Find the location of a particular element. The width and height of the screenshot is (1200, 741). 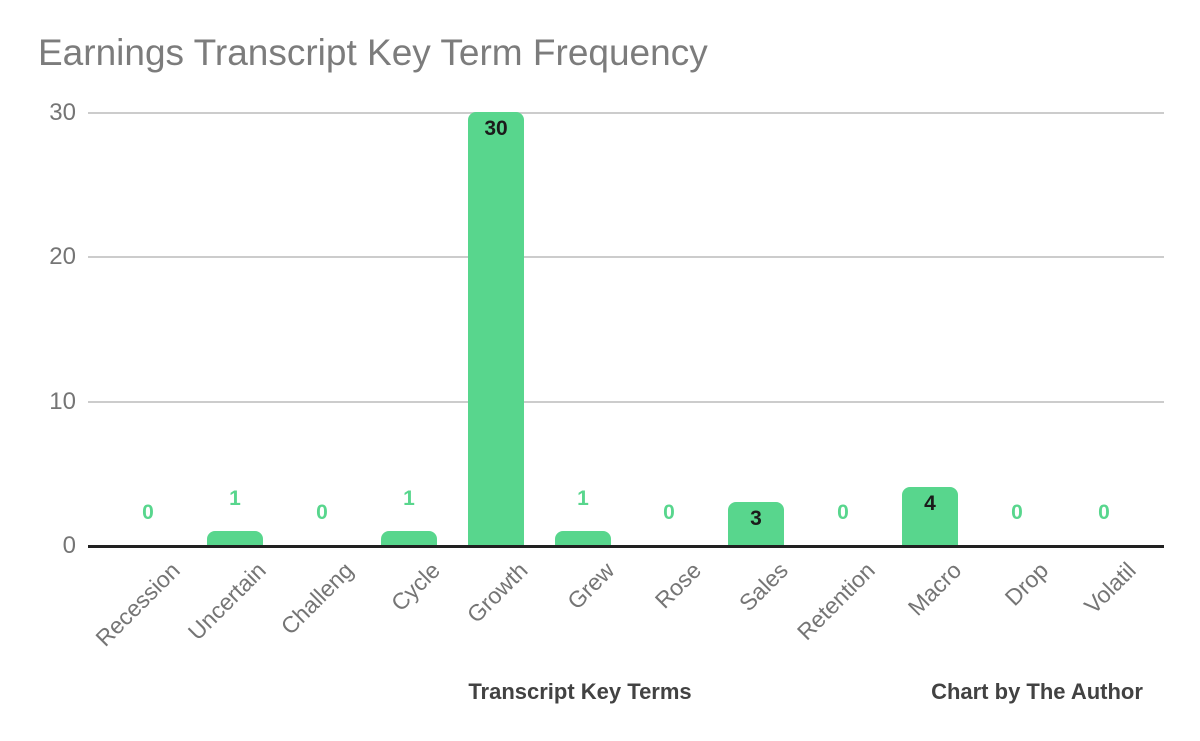

value-label-volatil: 0 is located at coordinates (1104, 512).